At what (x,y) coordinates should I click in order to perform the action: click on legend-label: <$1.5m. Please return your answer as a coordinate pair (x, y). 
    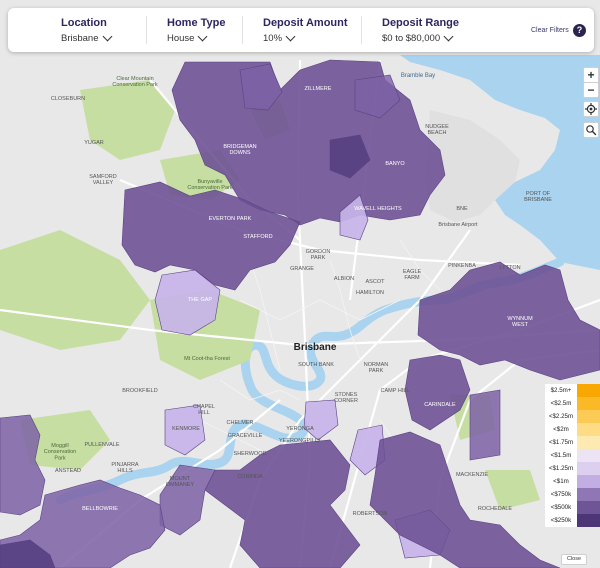
    Looking at the image, I should click on (561, 455).